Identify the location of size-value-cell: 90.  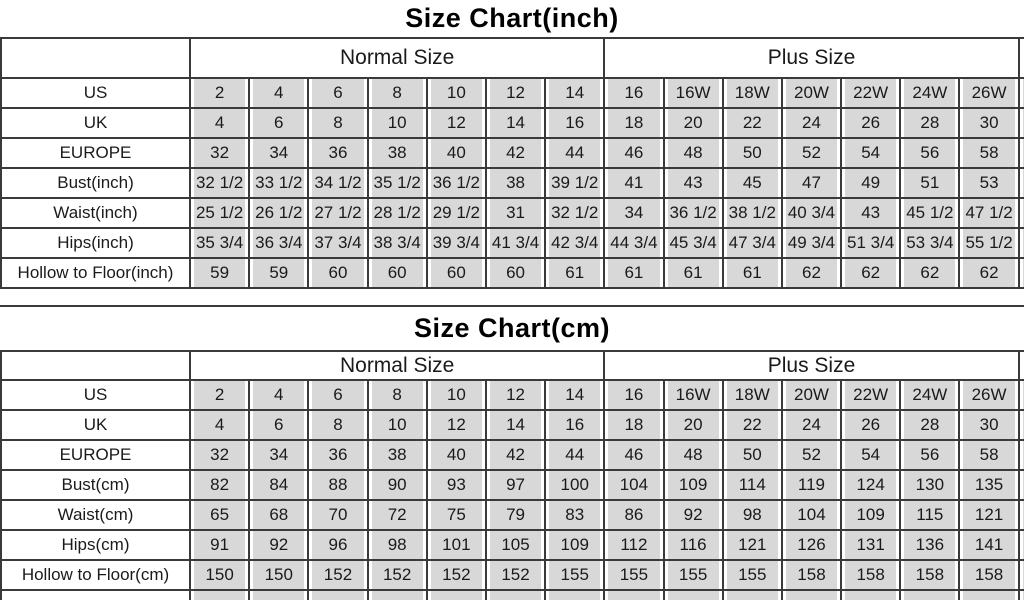
(397, 485).